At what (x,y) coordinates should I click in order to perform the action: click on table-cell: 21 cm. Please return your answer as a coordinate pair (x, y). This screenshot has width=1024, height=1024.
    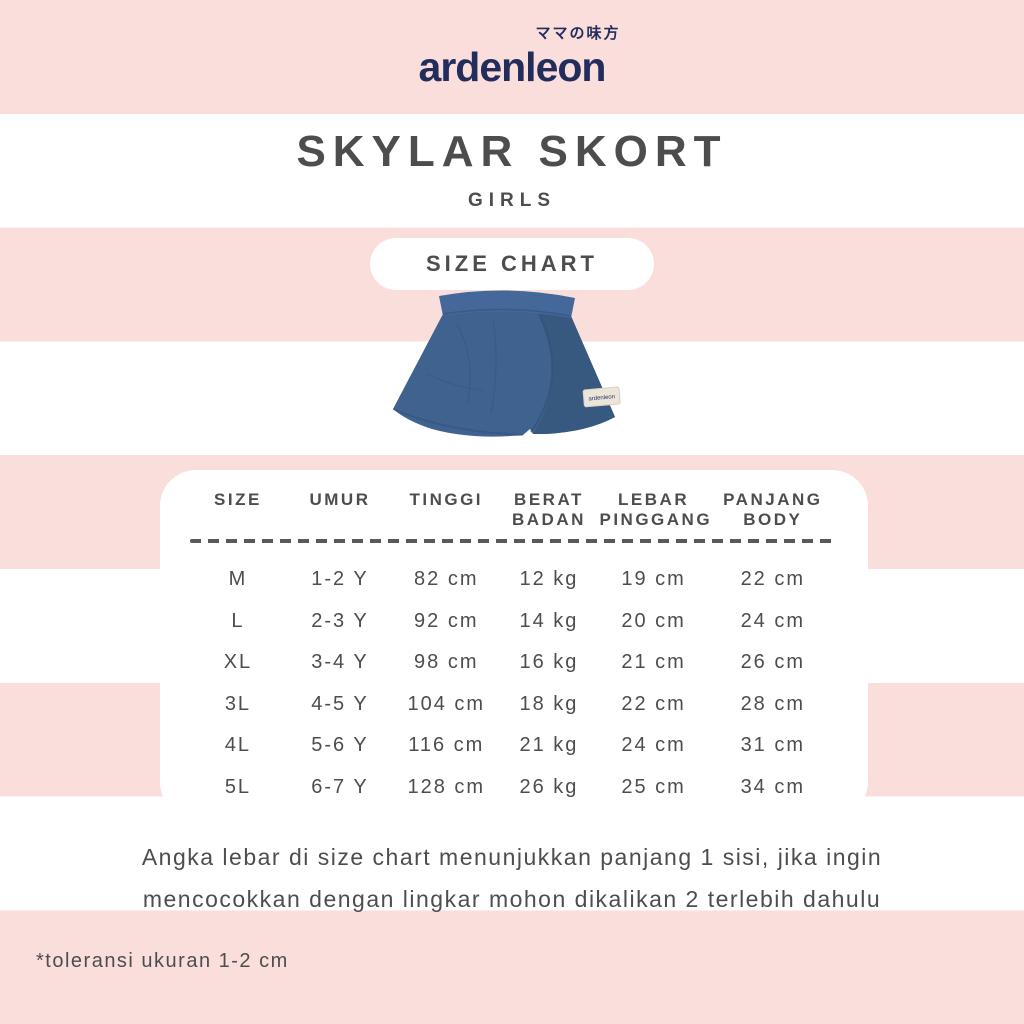
    Looking at the image, I should click on (653, 662).